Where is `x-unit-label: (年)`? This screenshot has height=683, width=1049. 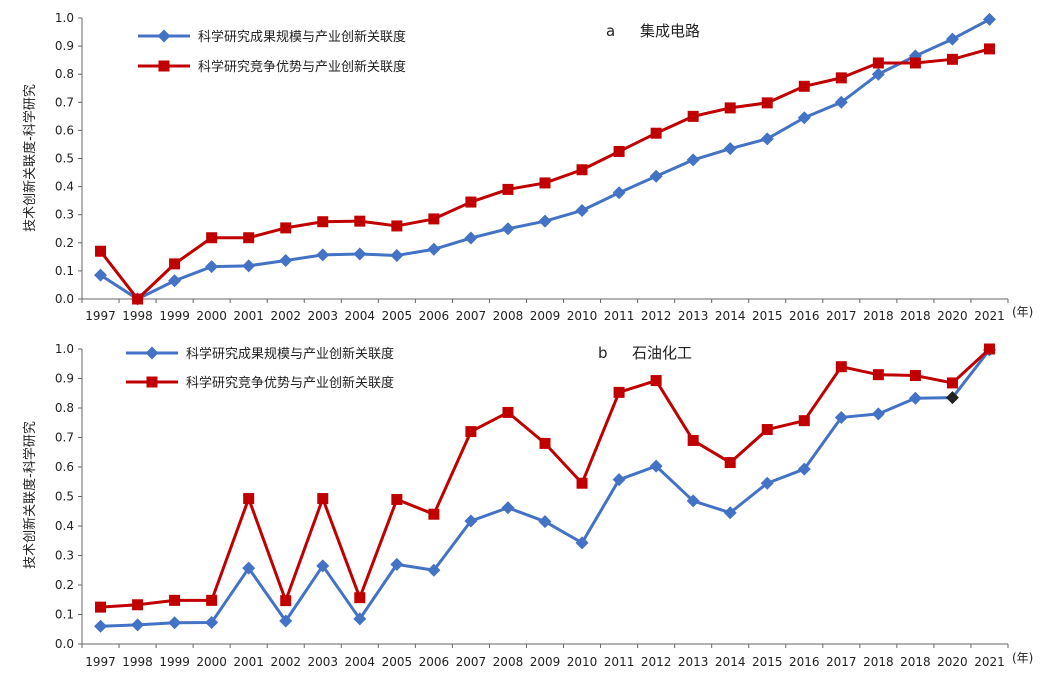 x-unit-label: (年) is located at coordinates (1022, 312).